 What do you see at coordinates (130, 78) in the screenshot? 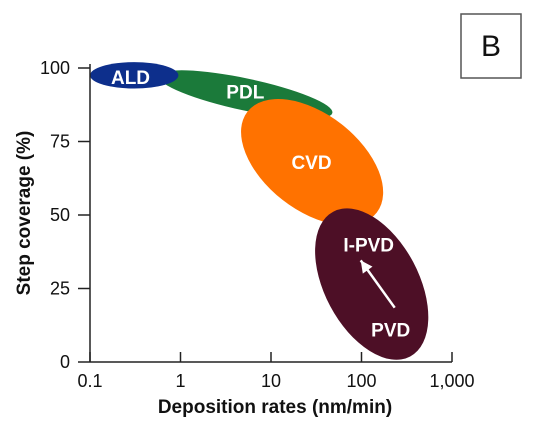
I see `region-label-ald: ALD` at bounding box center [130, 78].